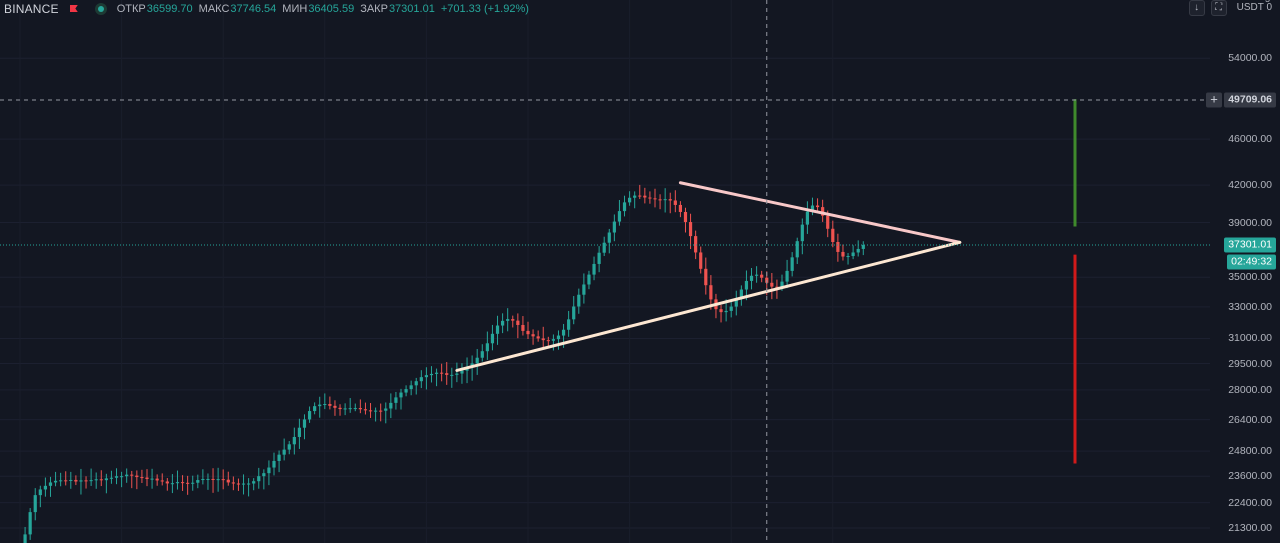 The height and width of the screenshot is (543, 1280). What do you see at coordinates (31, 9) in the screenshot?
I see `exchange-label: BINANCE` at bounding box center [31, 9].